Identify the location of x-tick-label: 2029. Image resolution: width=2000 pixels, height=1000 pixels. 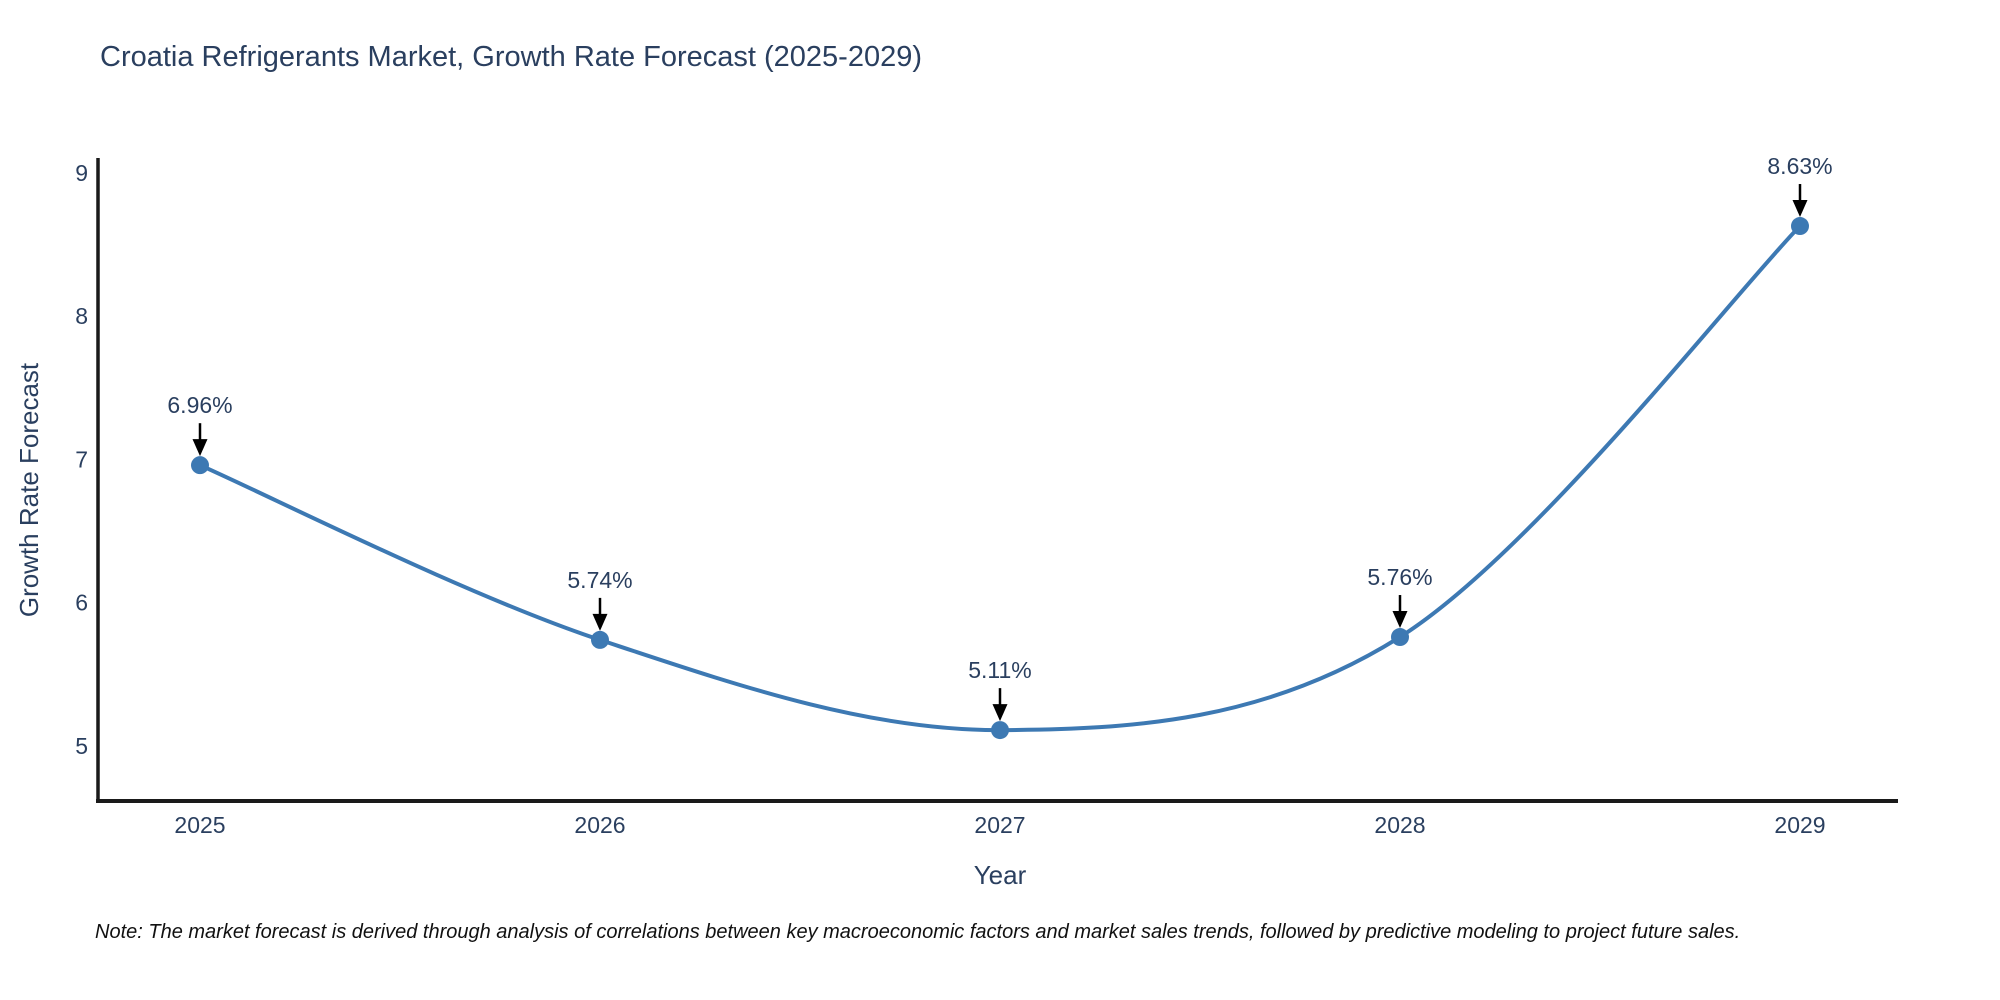
(1799, 825).